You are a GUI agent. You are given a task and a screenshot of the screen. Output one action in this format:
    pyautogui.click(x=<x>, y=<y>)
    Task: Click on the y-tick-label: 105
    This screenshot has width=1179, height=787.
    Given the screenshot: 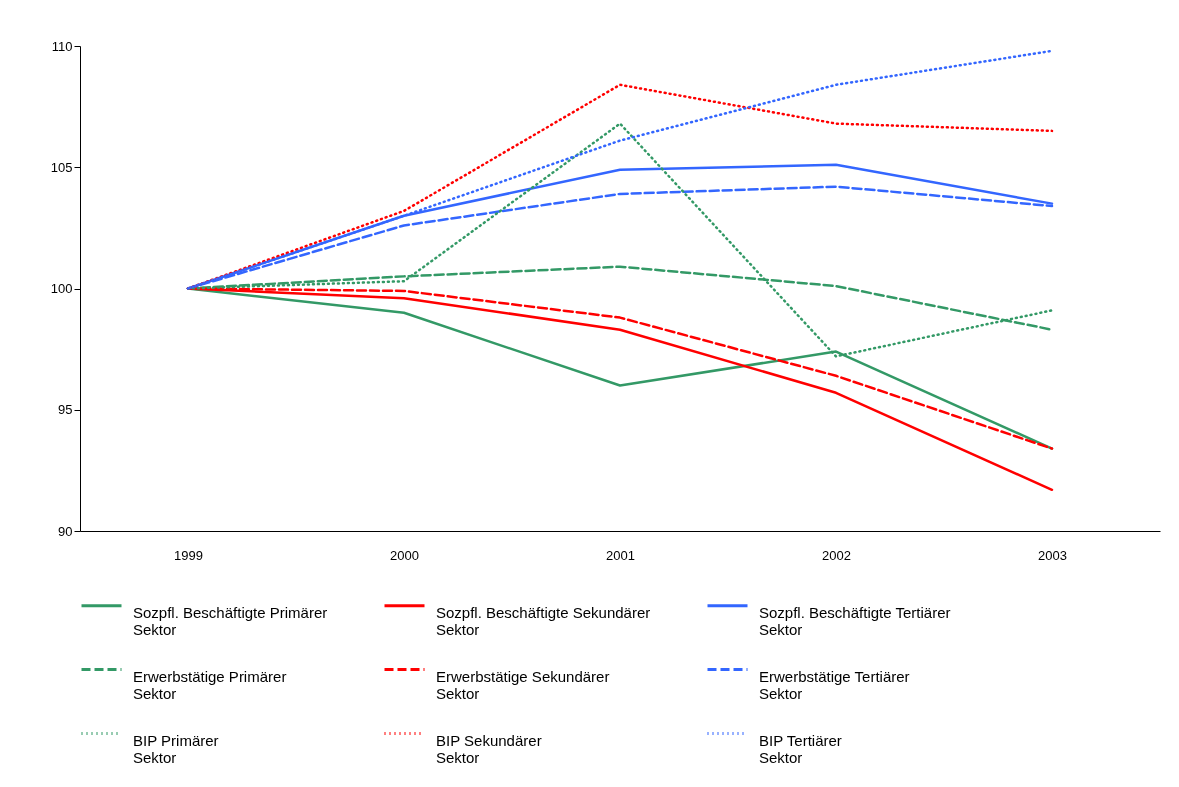 What is the action you would take?
    pyautogui.click(x=61, y=167)
    